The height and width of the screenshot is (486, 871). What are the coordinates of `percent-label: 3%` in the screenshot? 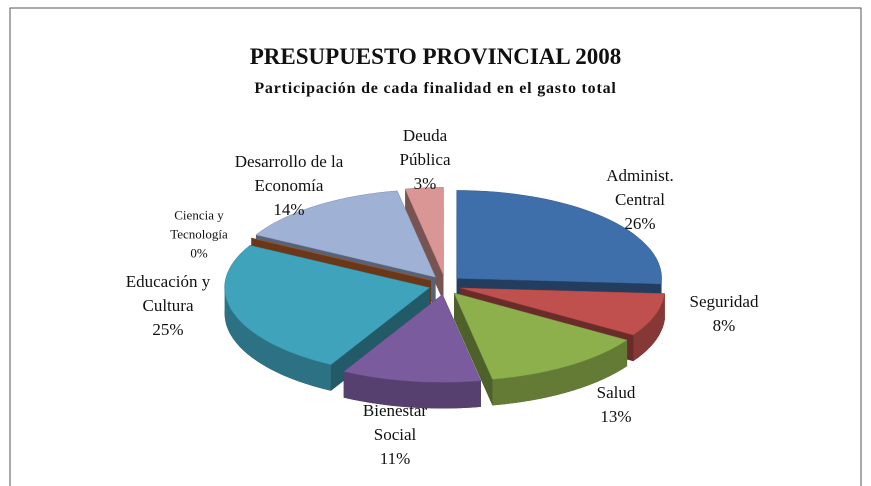 It's located at (425, 183).